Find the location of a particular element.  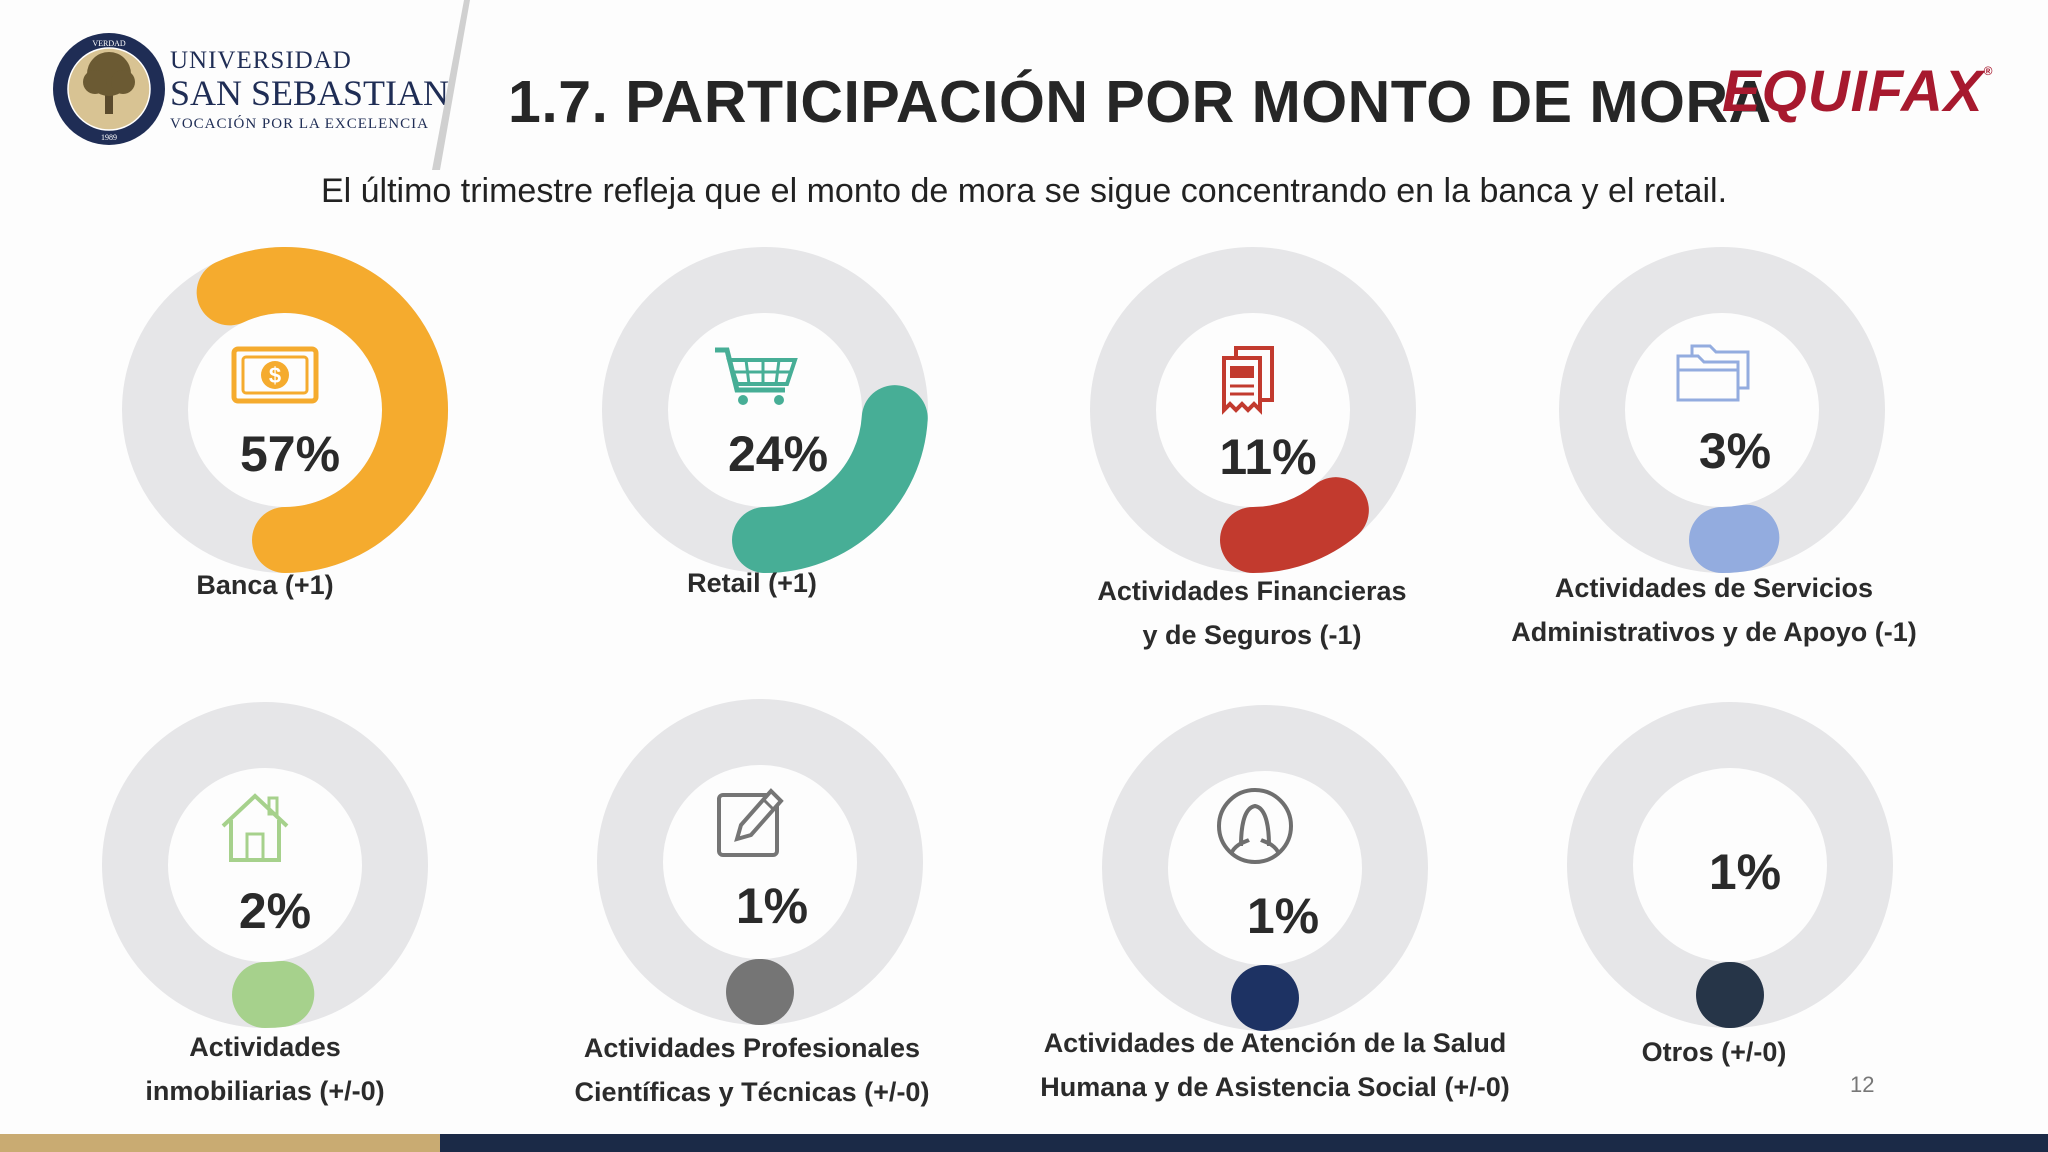

label-retail: Retail (+1) is located at coordinates (752, 583).